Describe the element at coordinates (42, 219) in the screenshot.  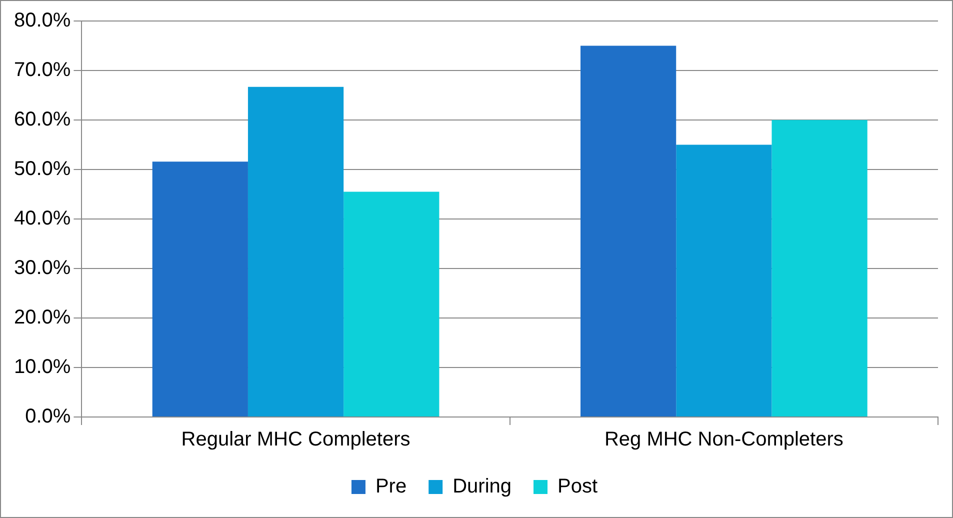
I see `y-tick-label: 40.0%` at that location.